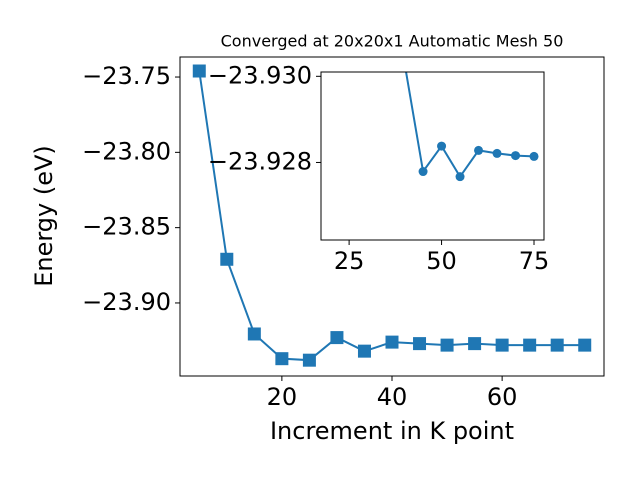 This screenshot has width=640, height=480. Describe the element at coordinates (502, 397) in the screenshot. I see `x-tick-label: 60` at that location.